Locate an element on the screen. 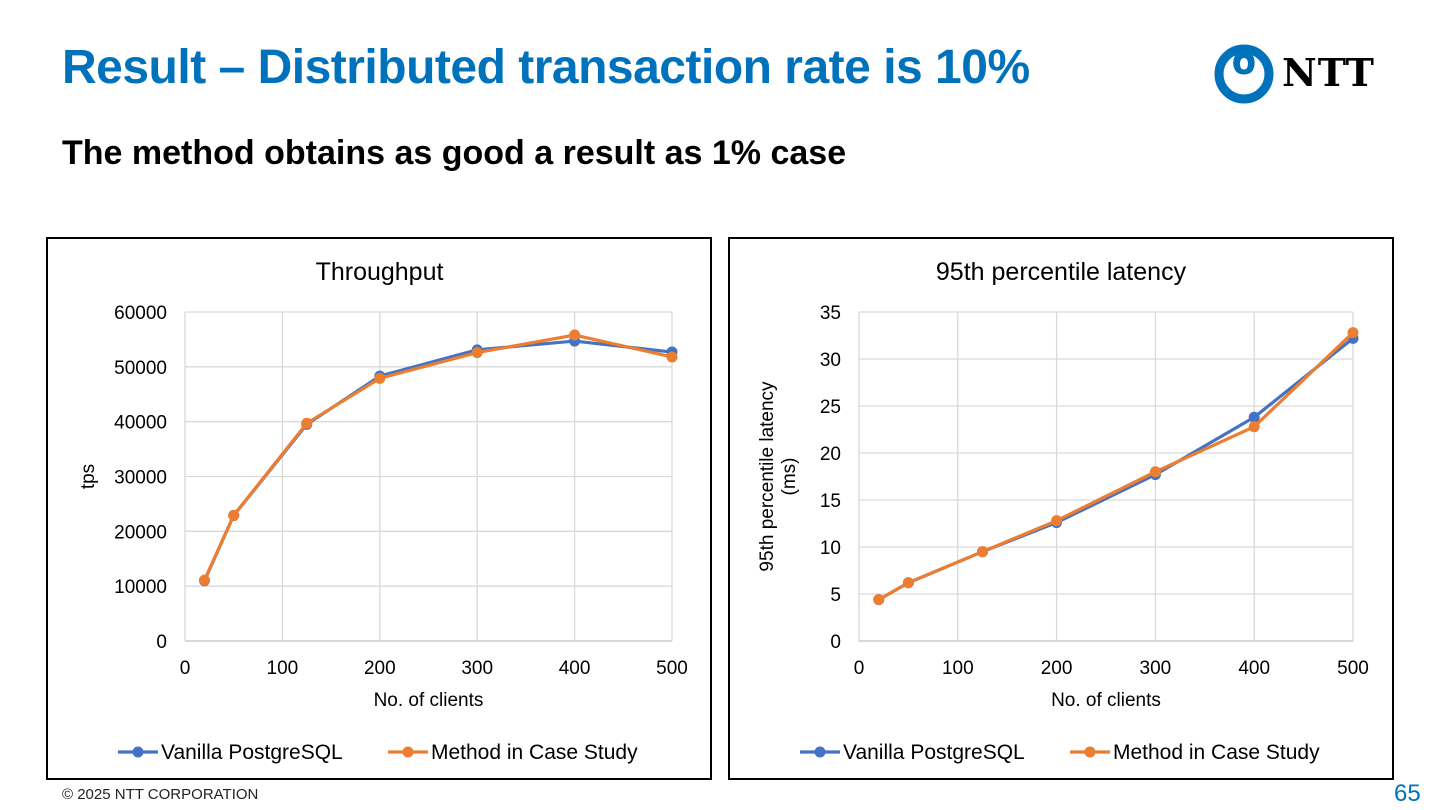 This screenshot has width=1440, height=810. y-tick-label: 30 is located at coordinates (830, 360).